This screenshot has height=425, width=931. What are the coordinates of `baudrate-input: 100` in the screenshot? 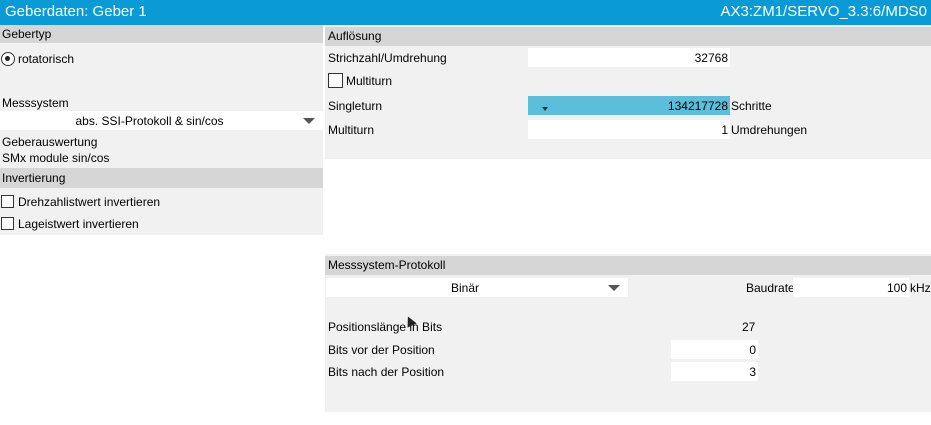 It's located at (851, 287).